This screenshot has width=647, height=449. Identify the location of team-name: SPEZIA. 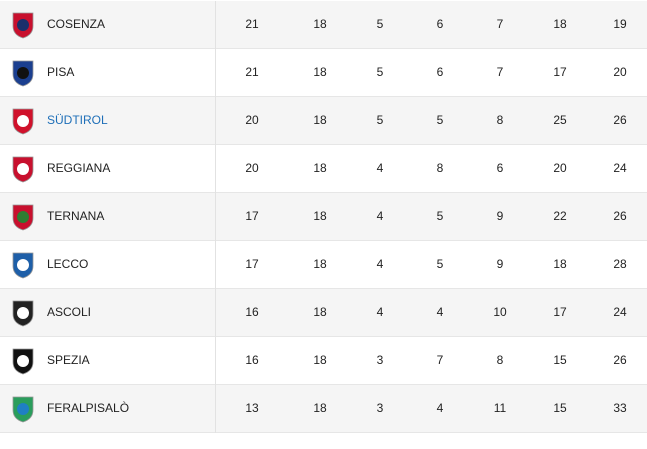
(68, 360).